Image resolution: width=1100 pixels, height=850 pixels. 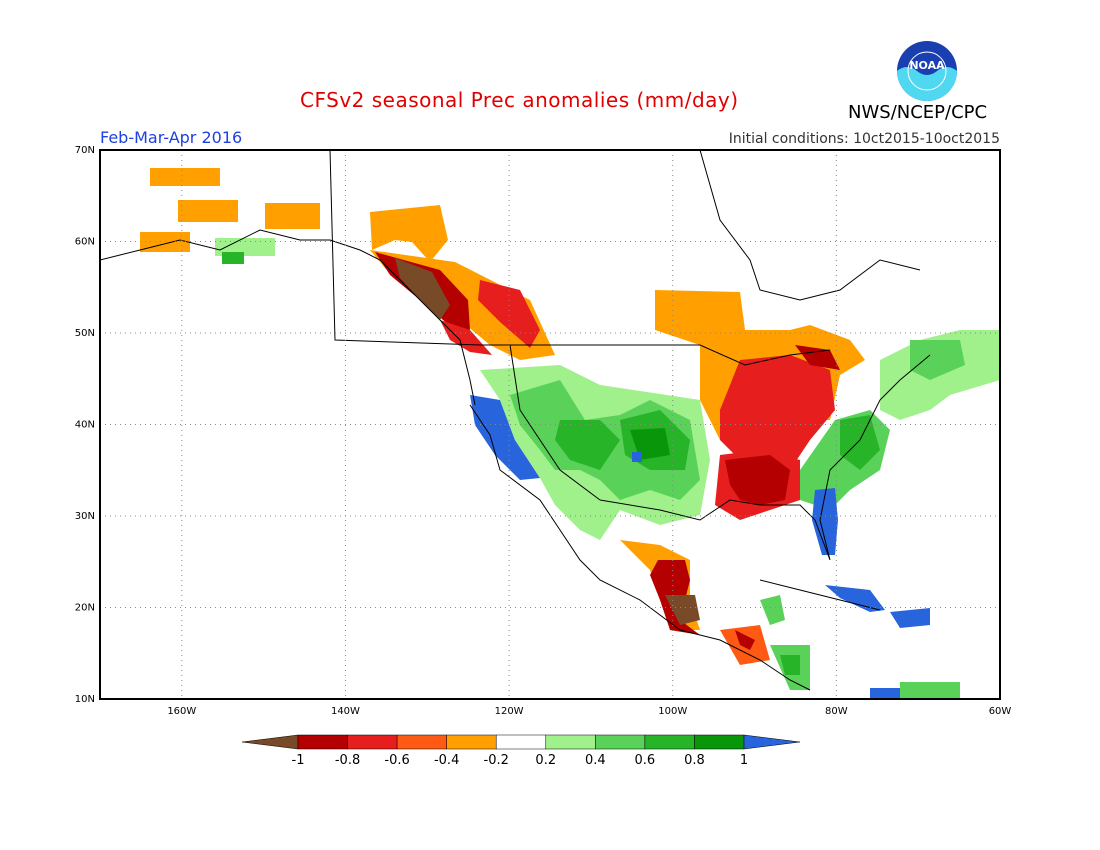 What do you see at coordinates (347, 760) in the screenshot?
I see `colorbar-tick-label: -0.8` at bounding box center [347, 760].